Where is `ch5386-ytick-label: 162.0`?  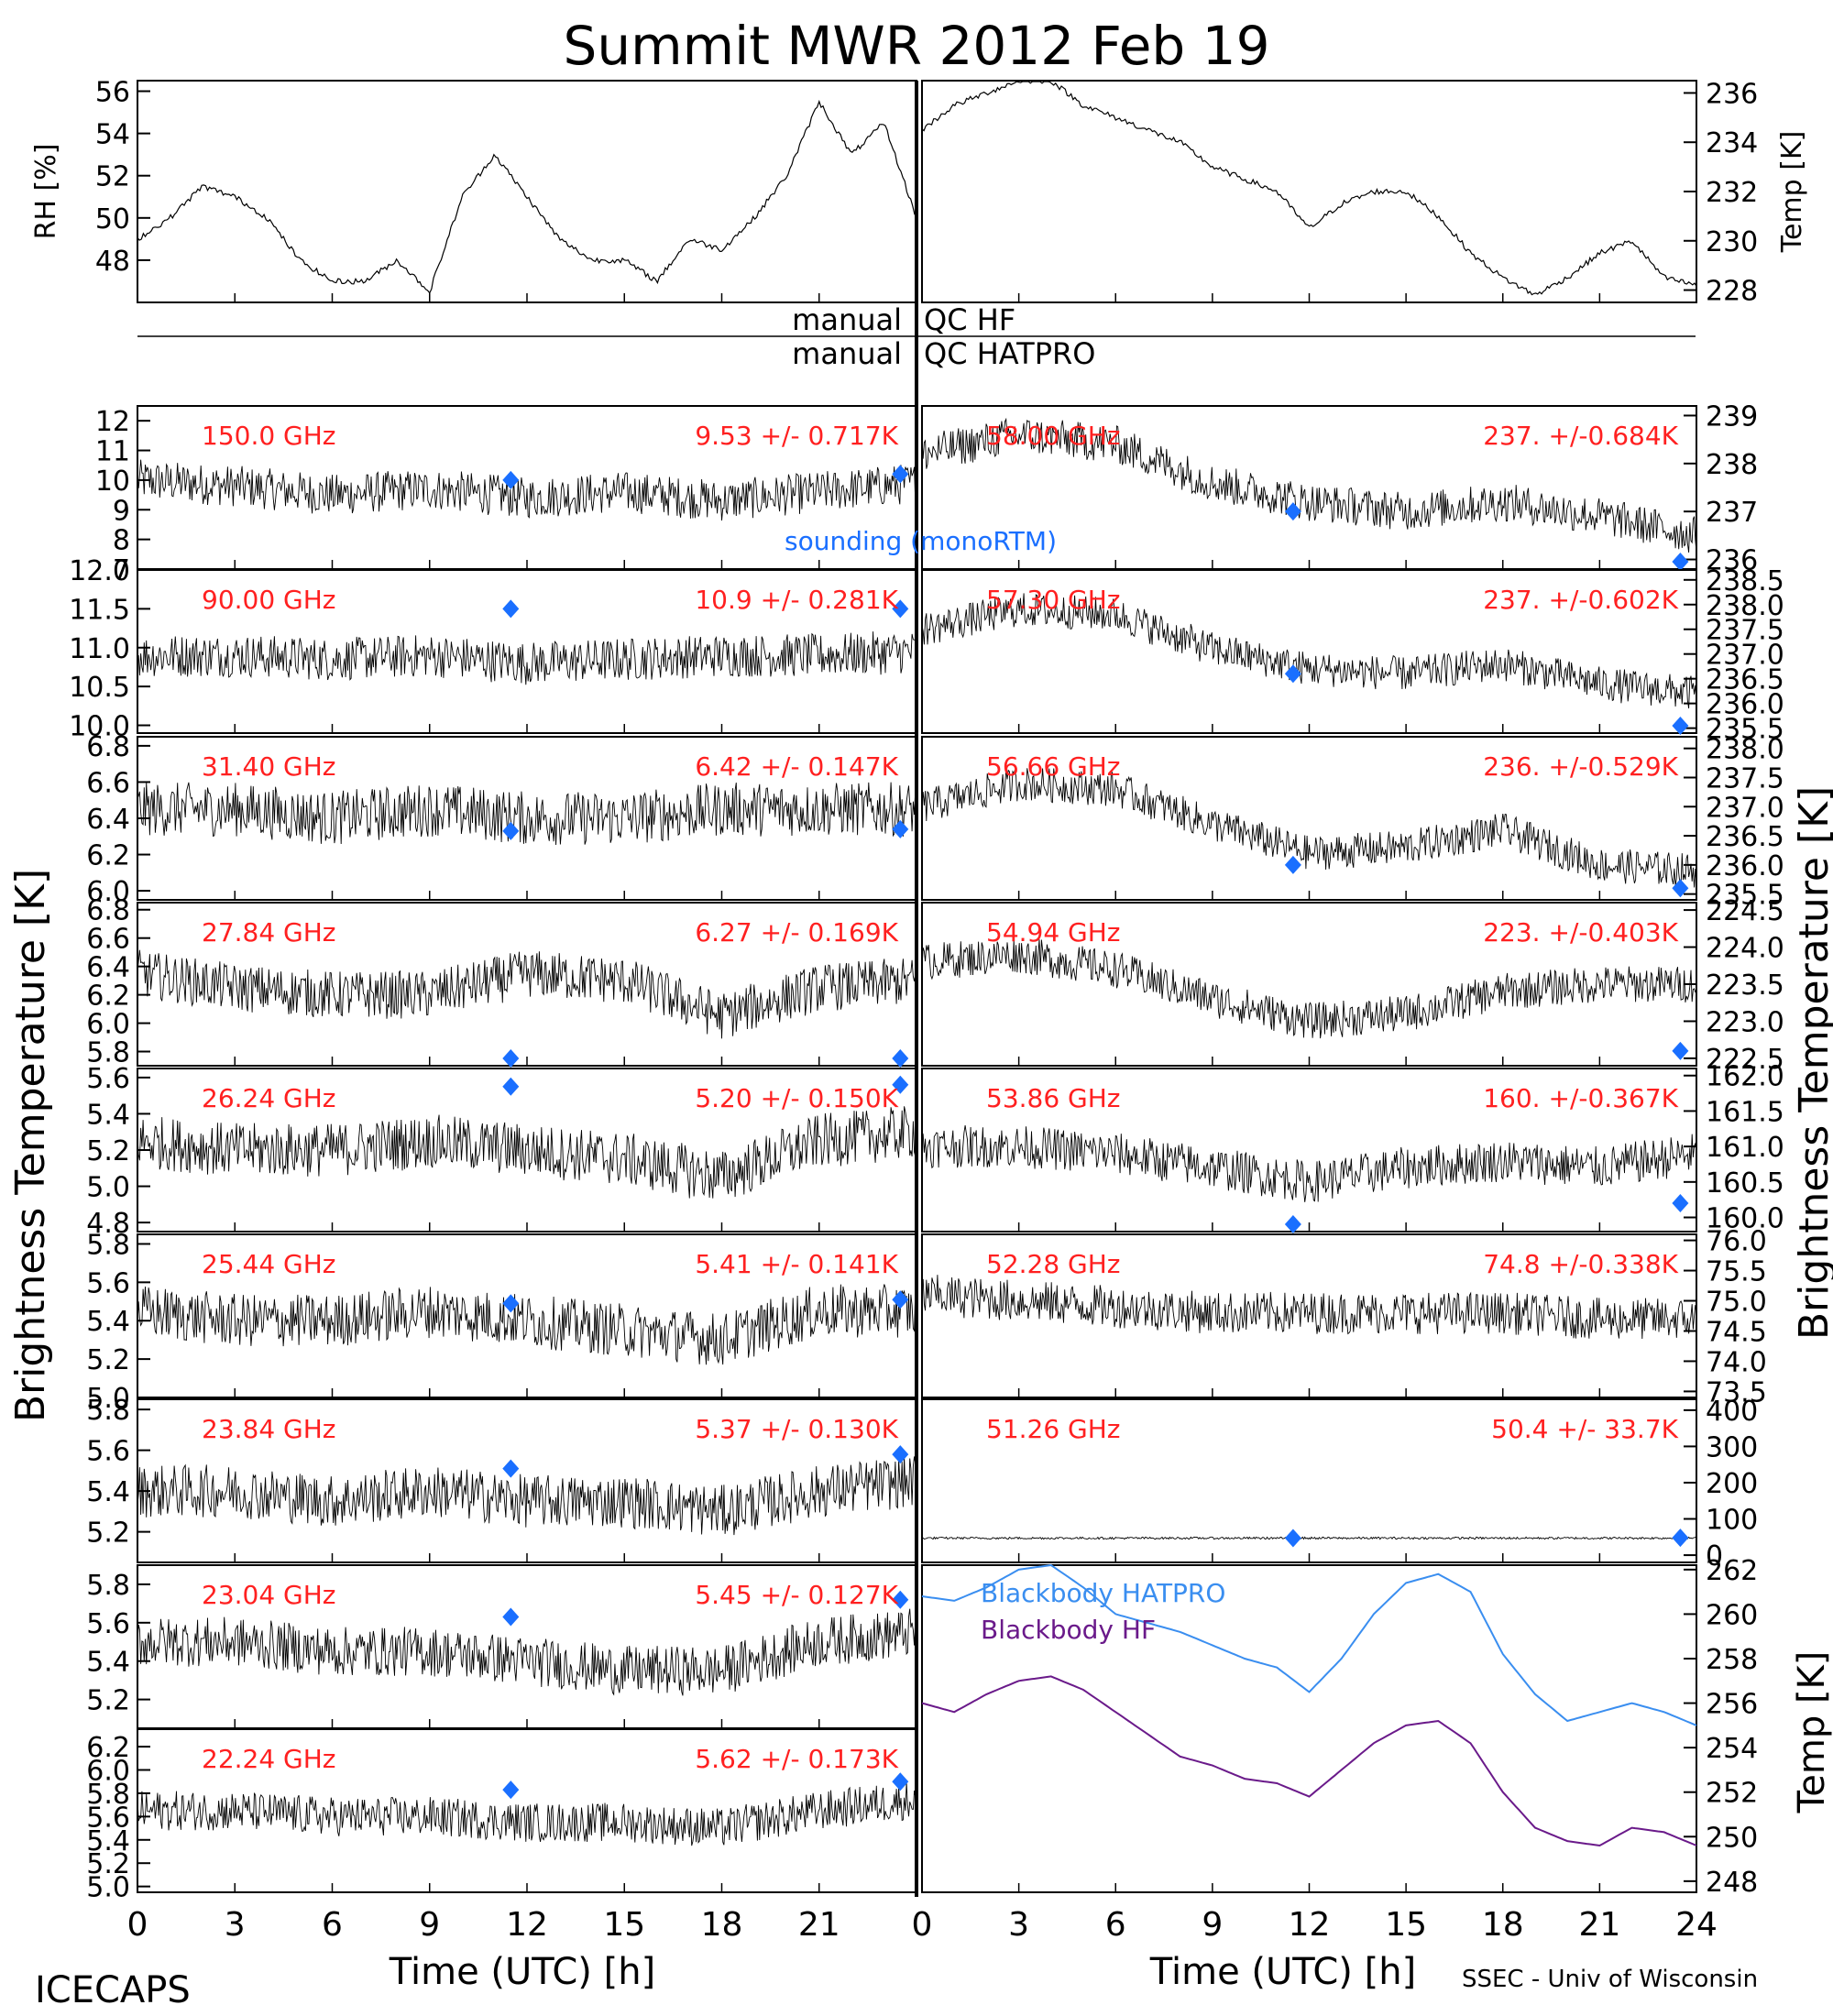 ch5386-ytick-label: 162.0 is located at coordinates (1745, 1077).